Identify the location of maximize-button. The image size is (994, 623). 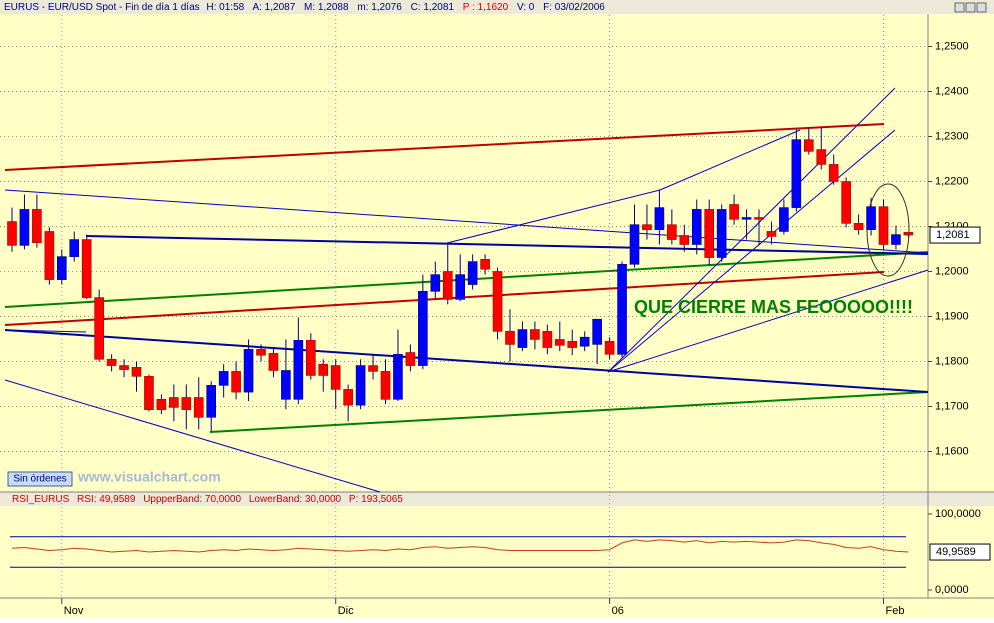
(970, 7).